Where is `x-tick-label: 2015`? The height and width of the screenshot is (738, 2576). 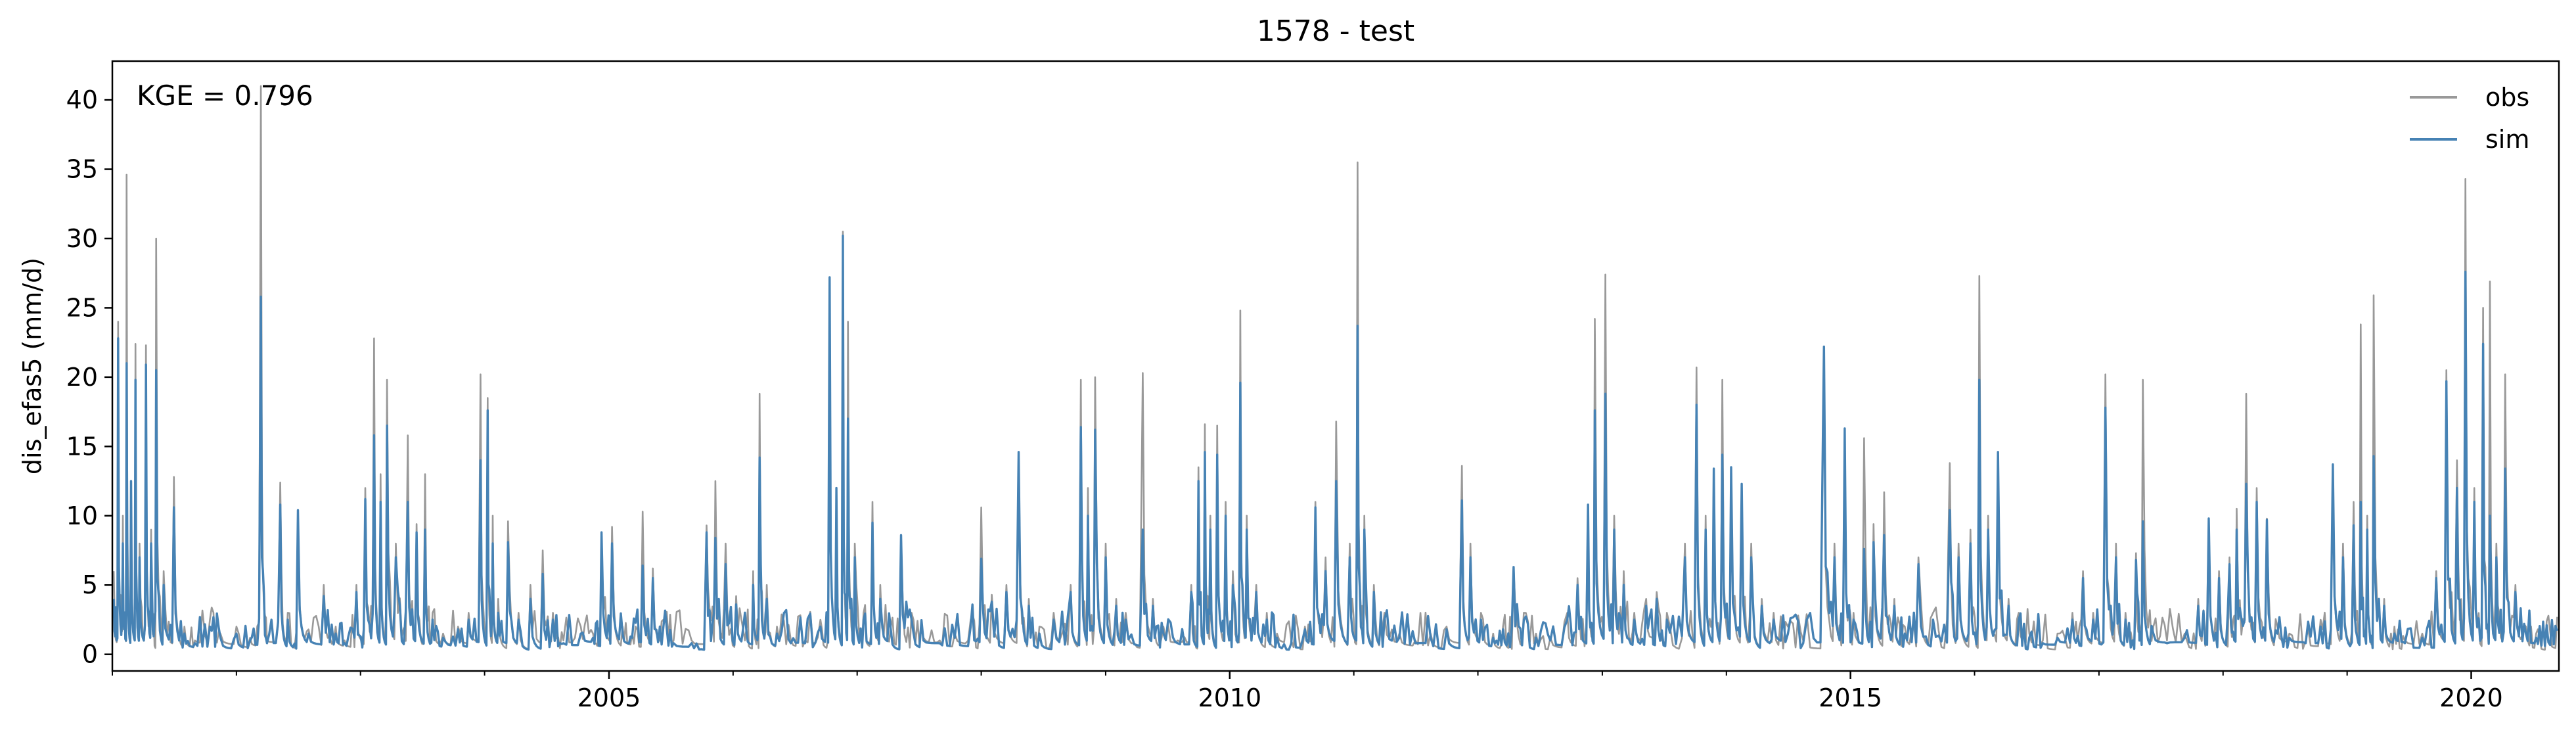
x-tick-label: 2015 is located at coordinates (1850, 697).